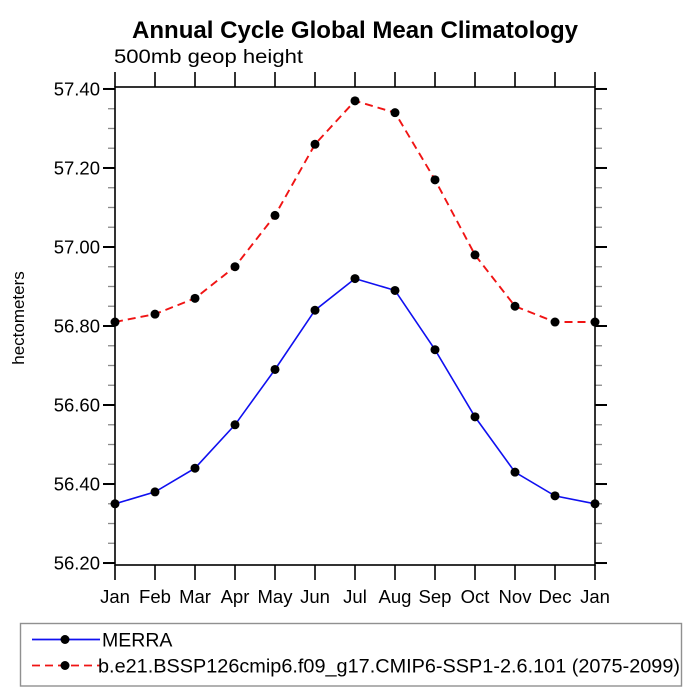  I want to click on y-tick-label: 56.60, so click(77, 405).